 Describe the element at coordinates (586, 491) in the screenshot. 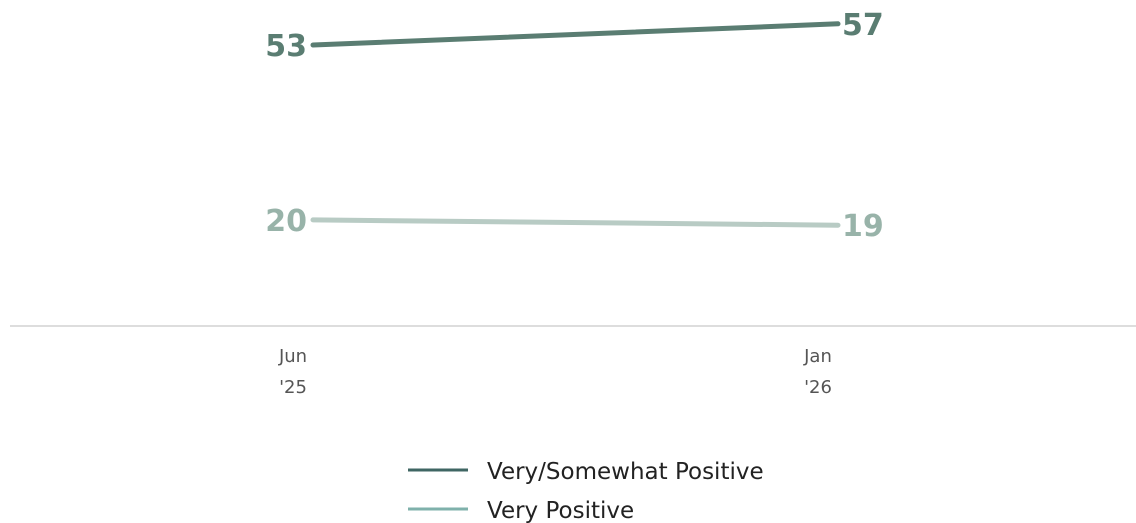

I see `legend: Very/Somewhat Positive Very Positive` at that location.